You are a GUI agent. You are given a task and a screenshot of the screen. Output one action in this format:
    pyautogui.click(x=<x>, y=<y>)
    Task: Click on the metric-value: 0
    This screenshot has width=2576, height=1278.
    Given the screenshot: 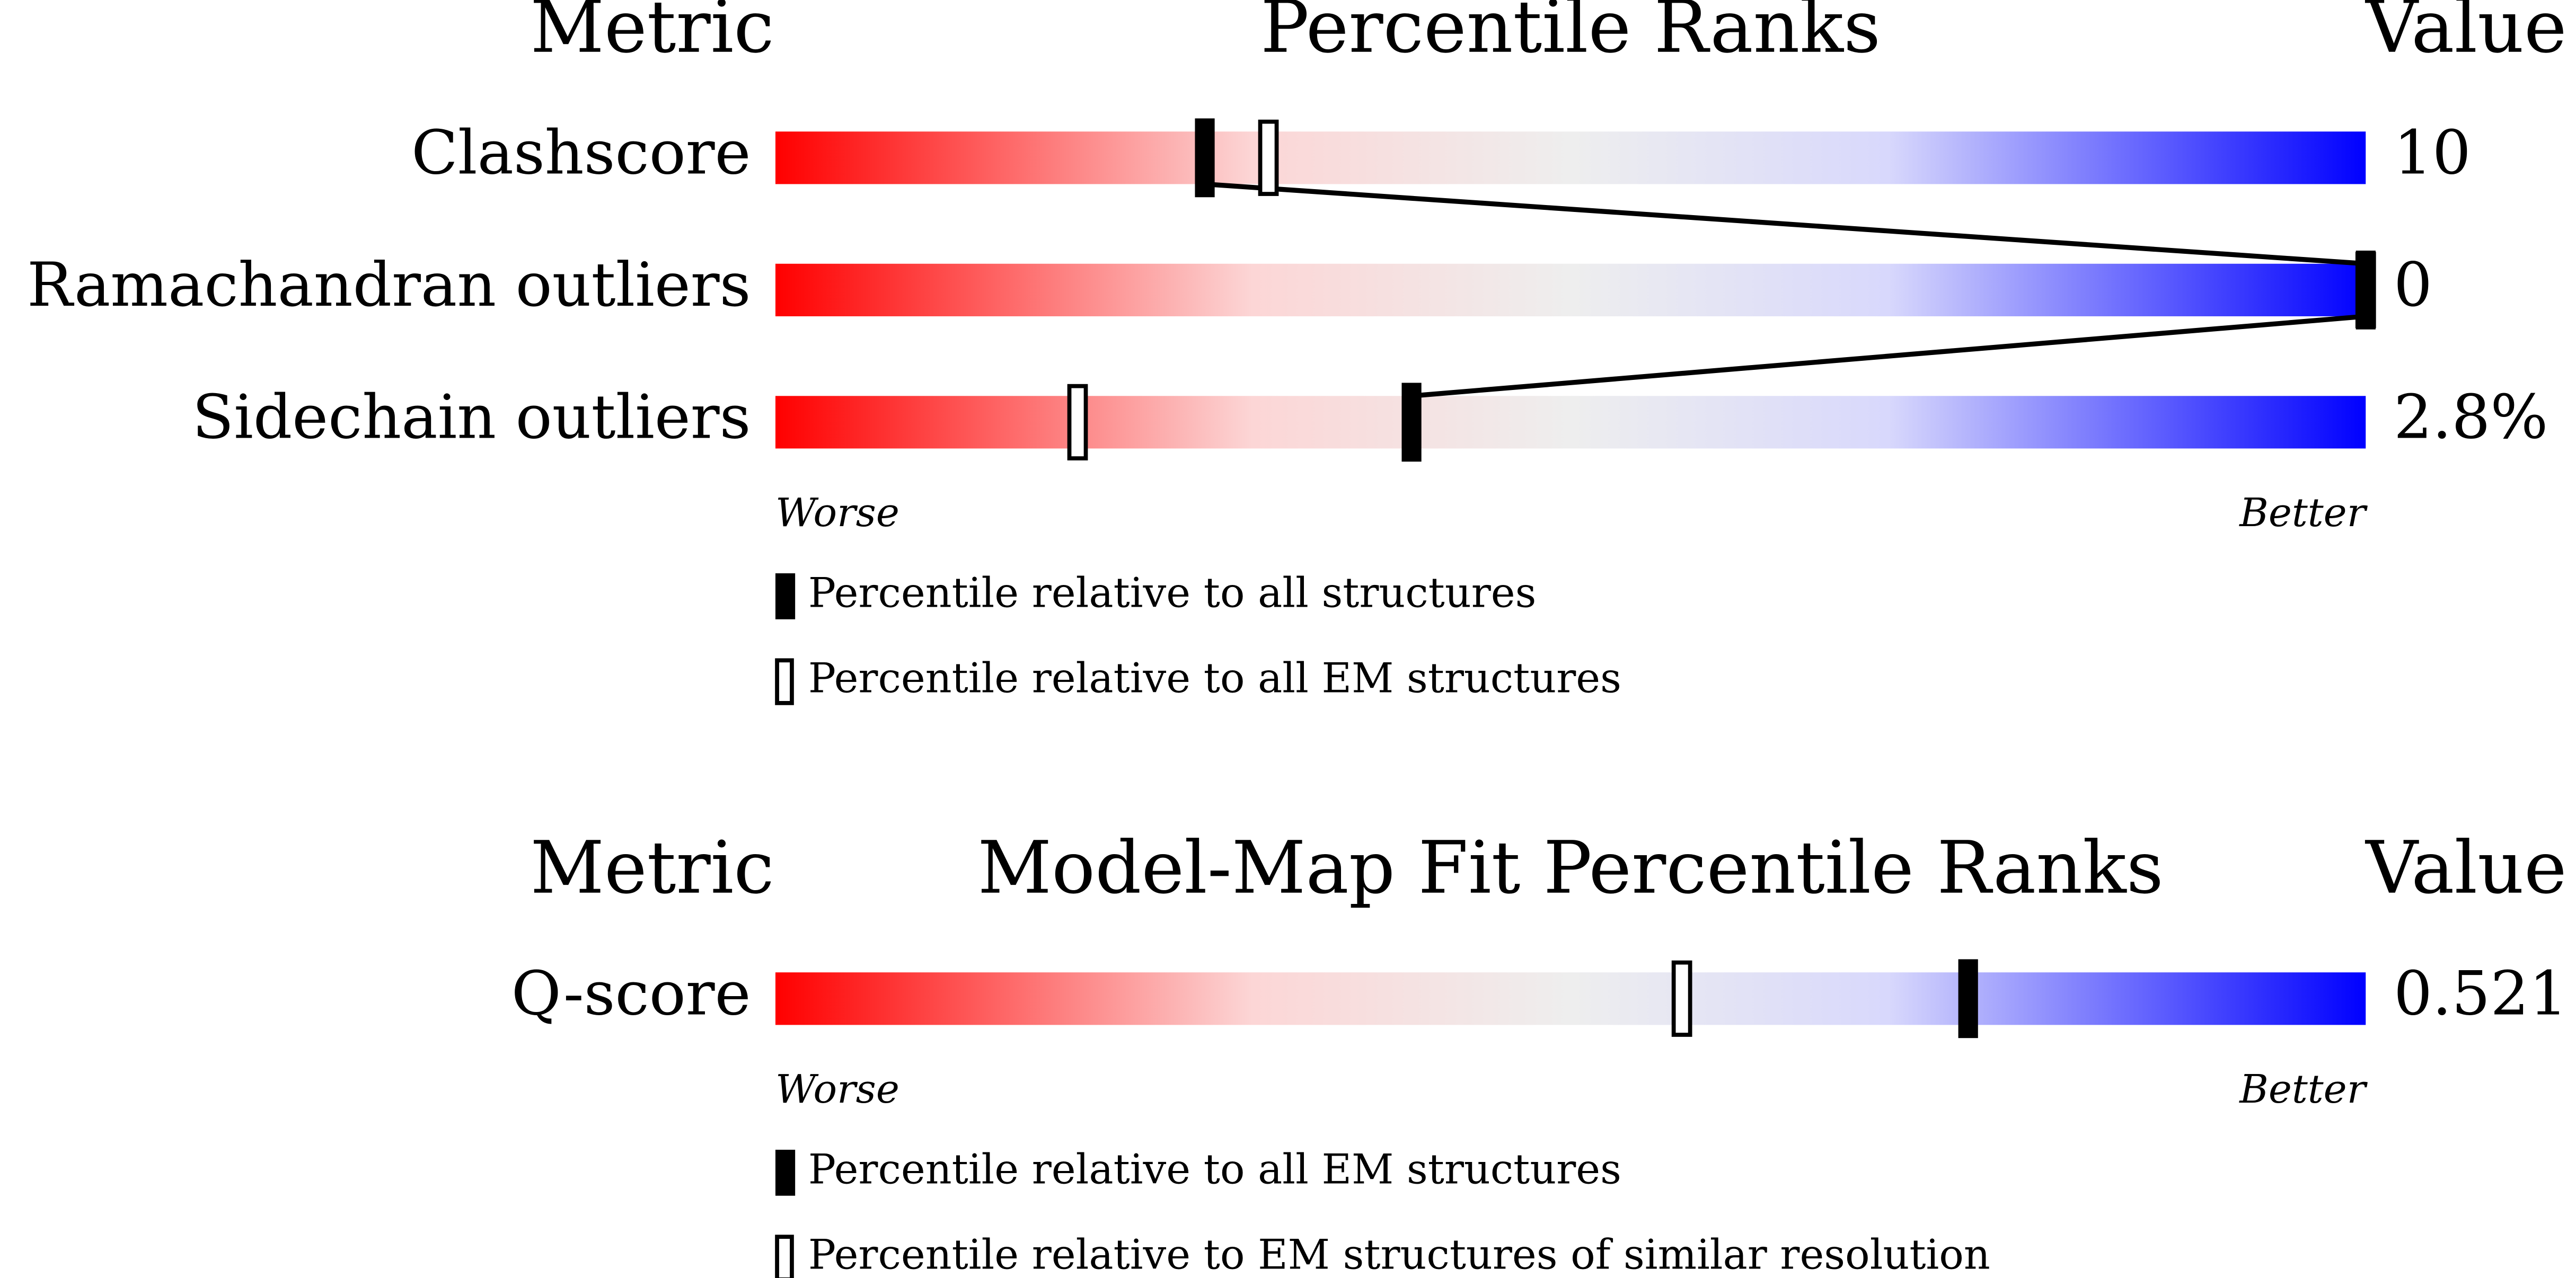 What is the action you would take?
    pyautogui.click(x=2413, y=285)
    